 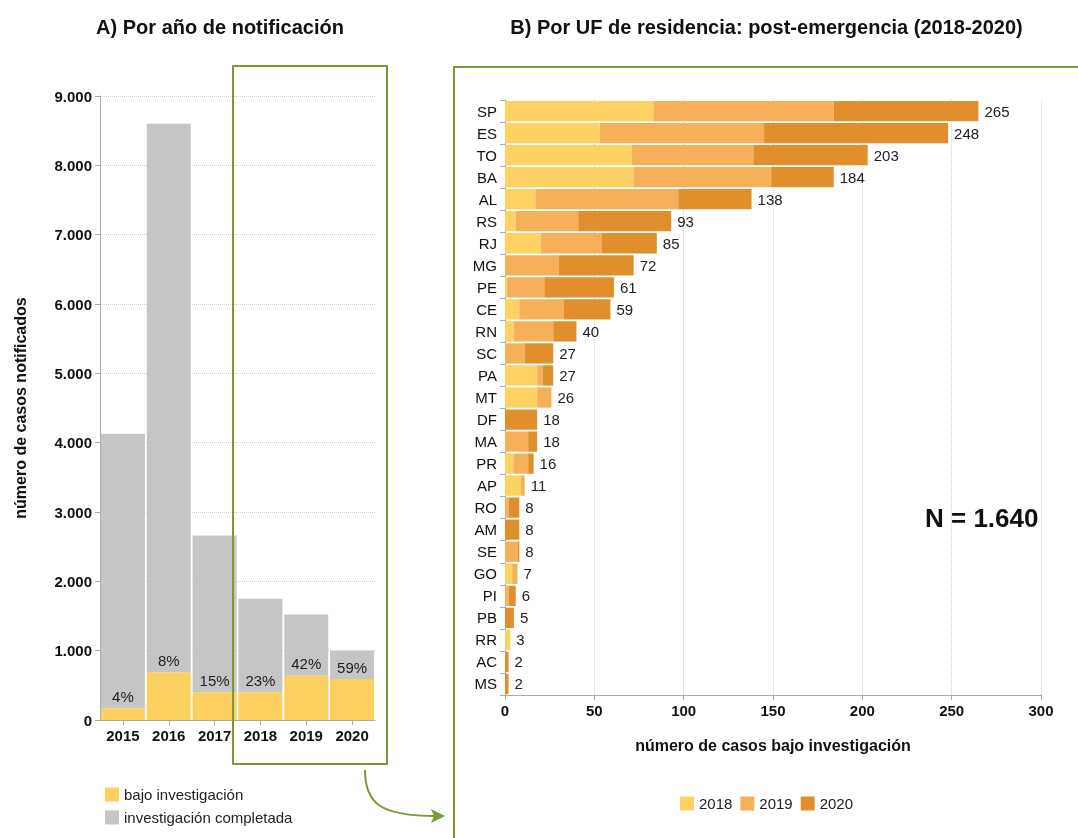 What do you see at coordinates (591, 331) in the screenshot?
I see `total-label: 40` at bounding box center [591, 331].